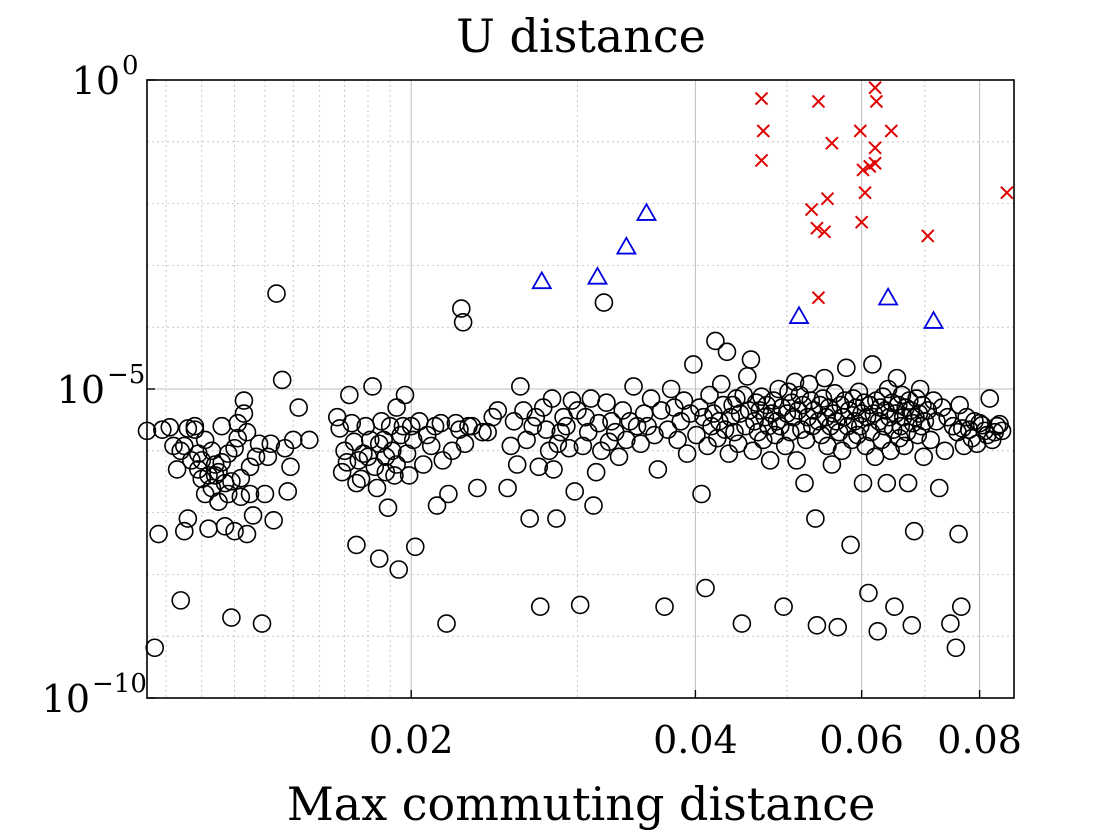  Describe the element at coordinates (581, 36) in the screenshot. I see `chart-title: U distance` at that location.